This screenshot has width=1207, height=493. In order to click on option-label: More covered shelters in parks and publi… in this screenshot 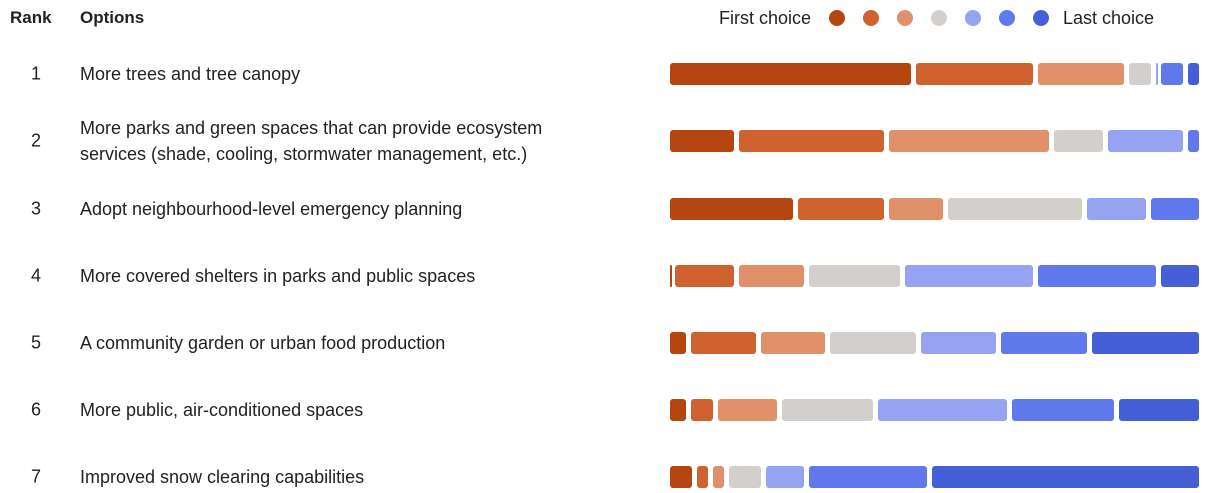, I will do `click(278, 276)`.